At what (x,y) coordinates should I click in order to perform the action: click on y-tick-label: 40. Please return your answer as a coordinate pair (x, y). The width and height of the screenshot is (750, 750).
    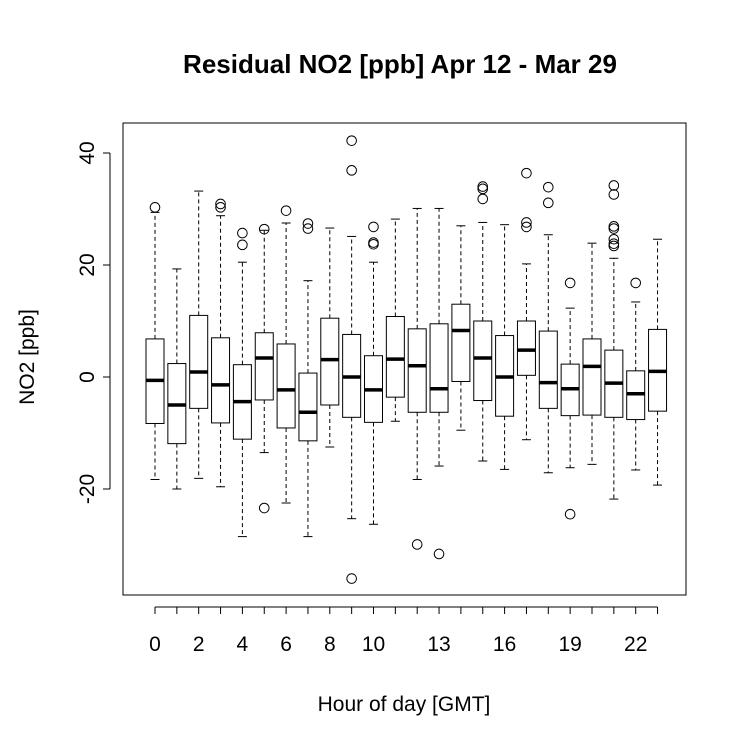
    Looking at the image, I should click on (87, 152).